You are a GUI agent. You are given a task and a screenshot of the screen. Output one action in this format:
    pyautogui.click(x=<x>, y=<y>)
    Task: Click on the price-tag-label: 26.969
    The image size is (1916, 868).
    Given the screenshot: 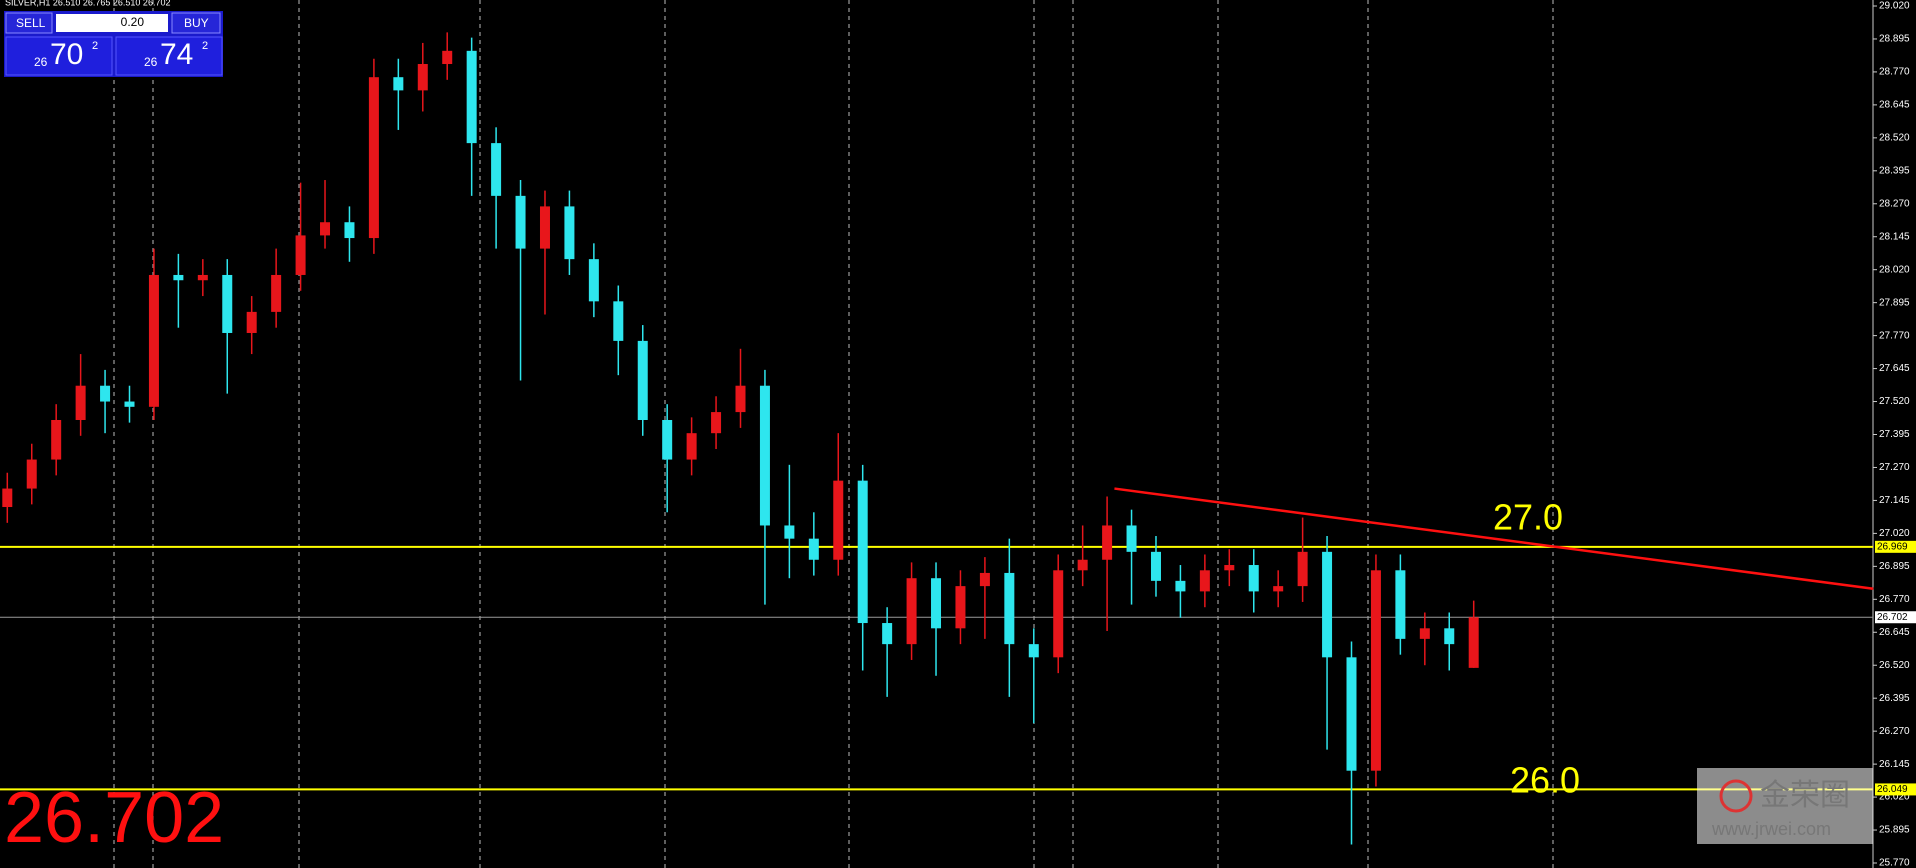 What is the action you would take?
    pyautogui.click(x=1892, y=546)
    